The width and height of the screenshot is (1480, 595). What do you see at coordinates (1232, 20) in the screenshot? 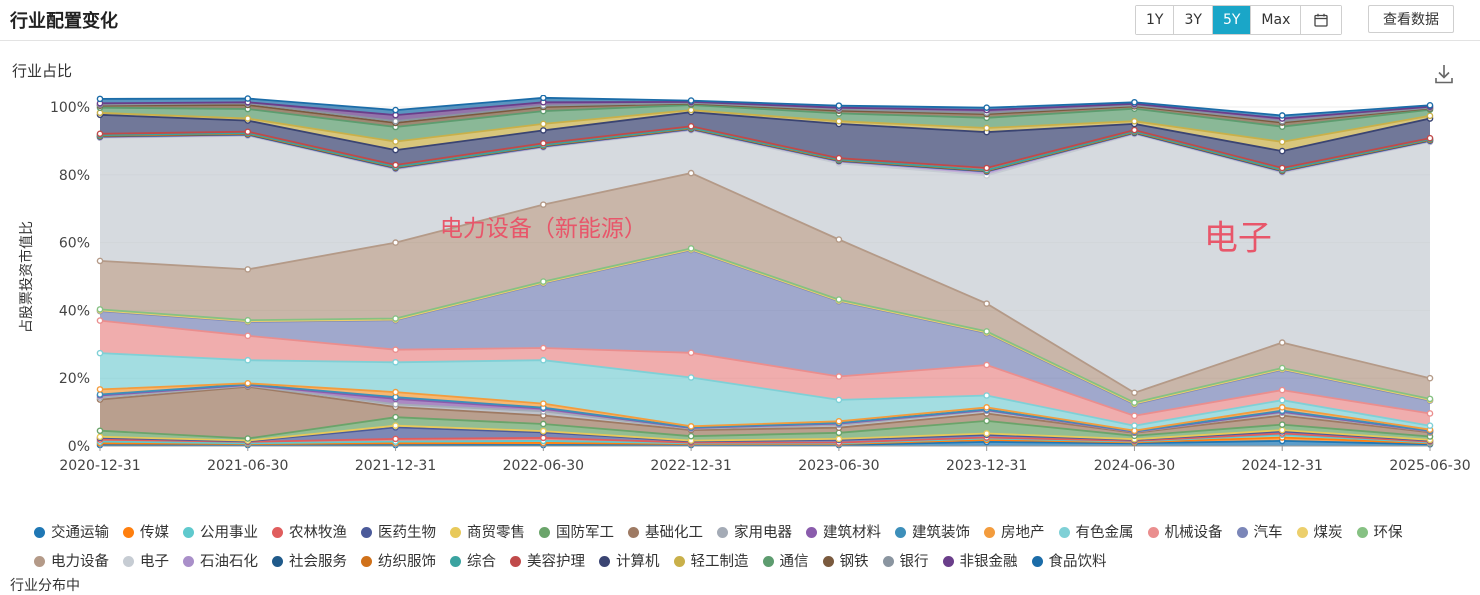
I see `range-5y-button: 5Y` at bounding box center [1232, 20].